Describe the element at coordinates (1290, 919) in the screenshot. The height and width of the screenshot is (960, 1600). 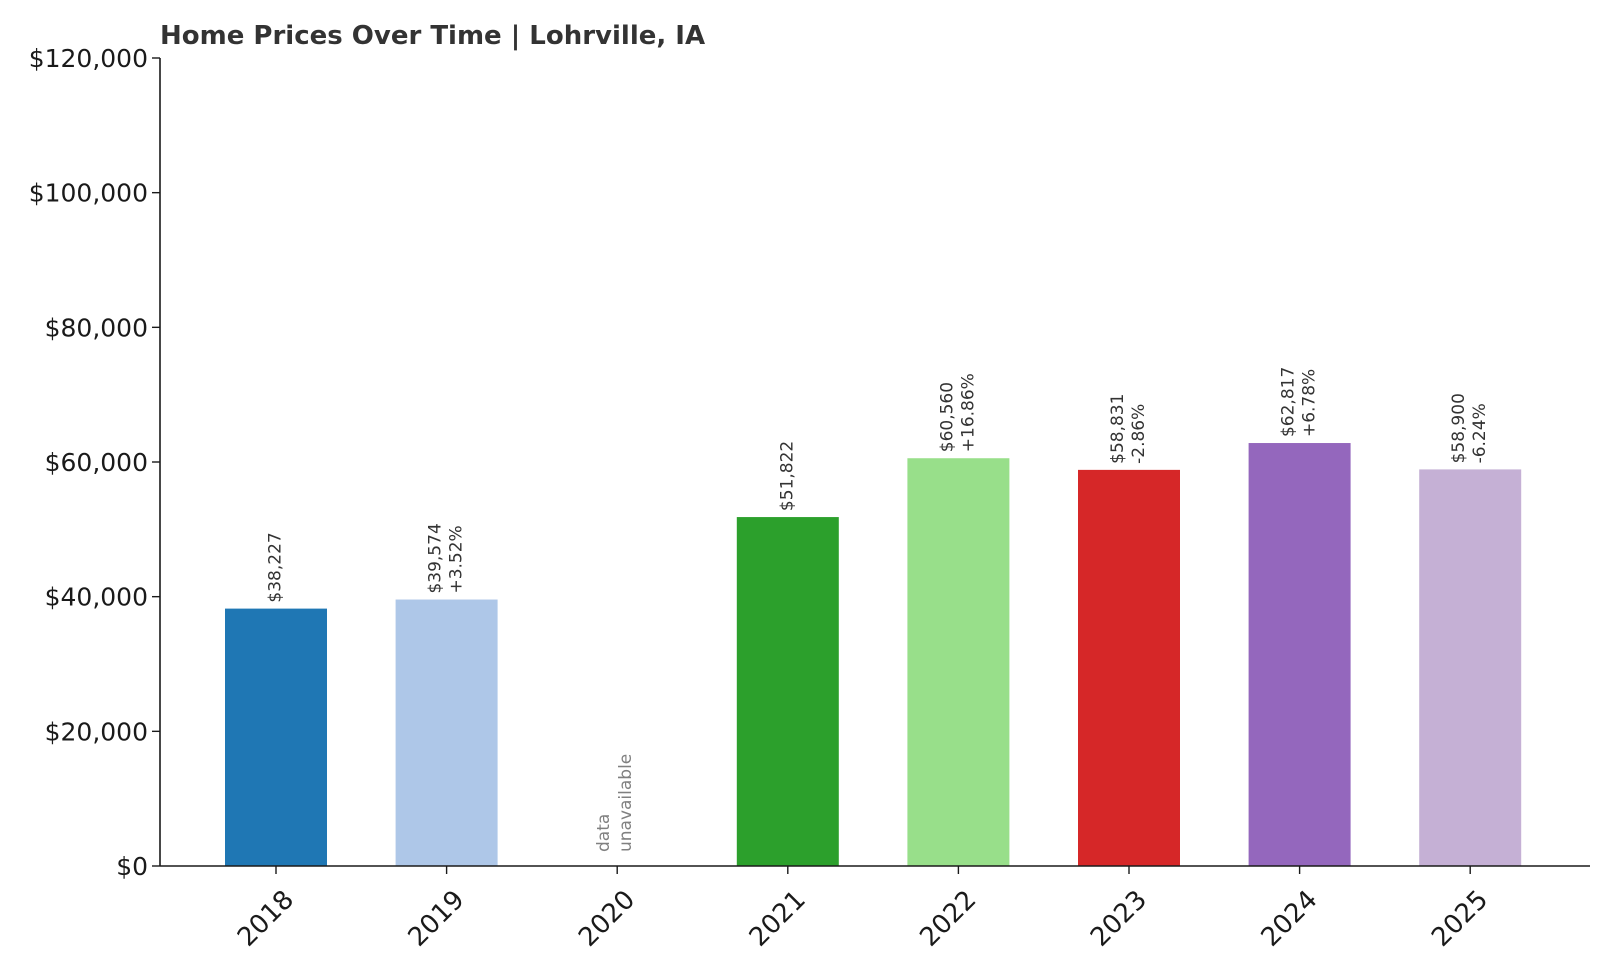
I see `x-tick-label: 2024` at that location.